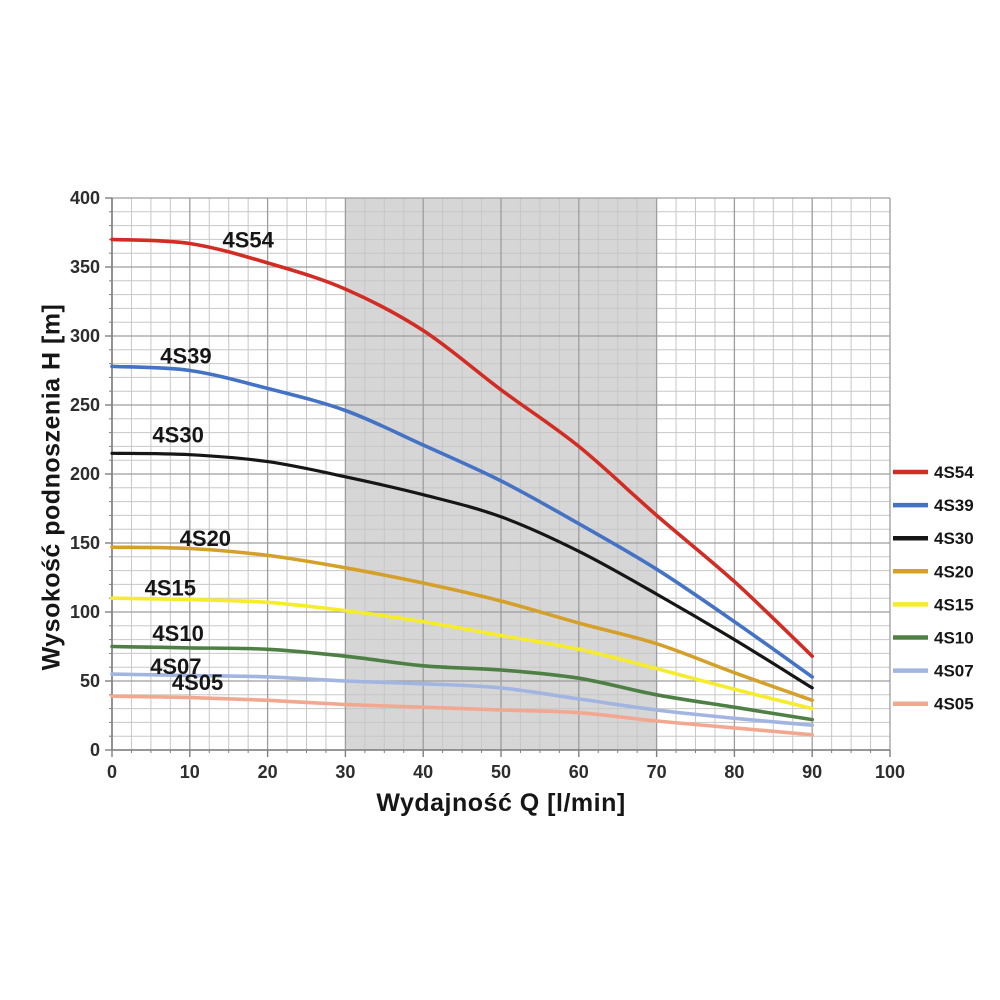 The width and height of the screenshot is (1000, 1000). I want to click on legend-label-4S15: 4S15, so click(954, 604).